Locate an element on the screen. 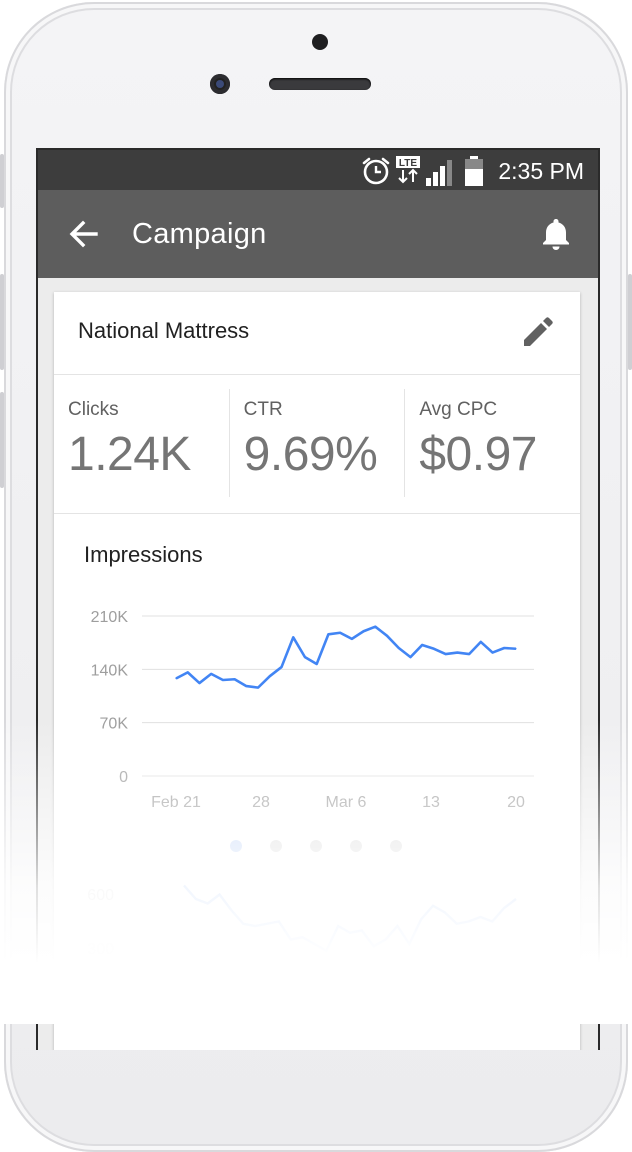  page-title: Campaign is located at coordinates (199, 234).